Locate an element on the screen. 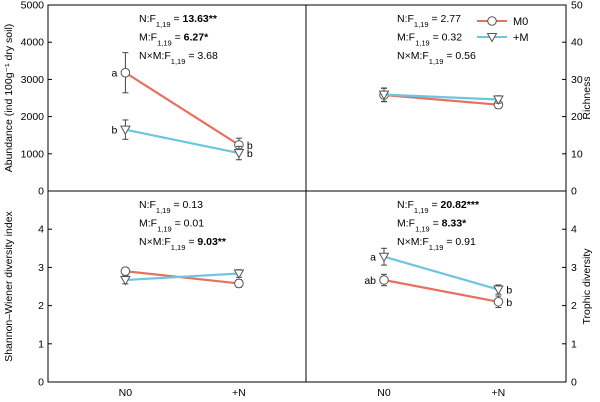 Image resolution: width=600 pixels, height=402 pixels. x-tick-label: N0 is located at coordinates (384, 393).